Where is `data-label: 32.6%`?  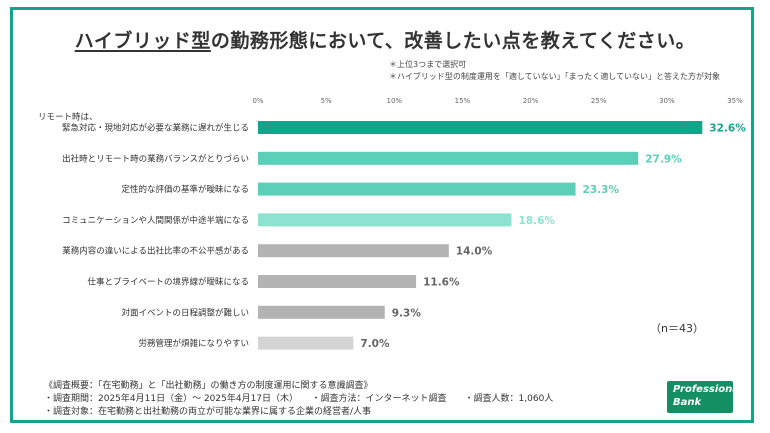 data-label: 32.6% is located at coordinates (727, 129).